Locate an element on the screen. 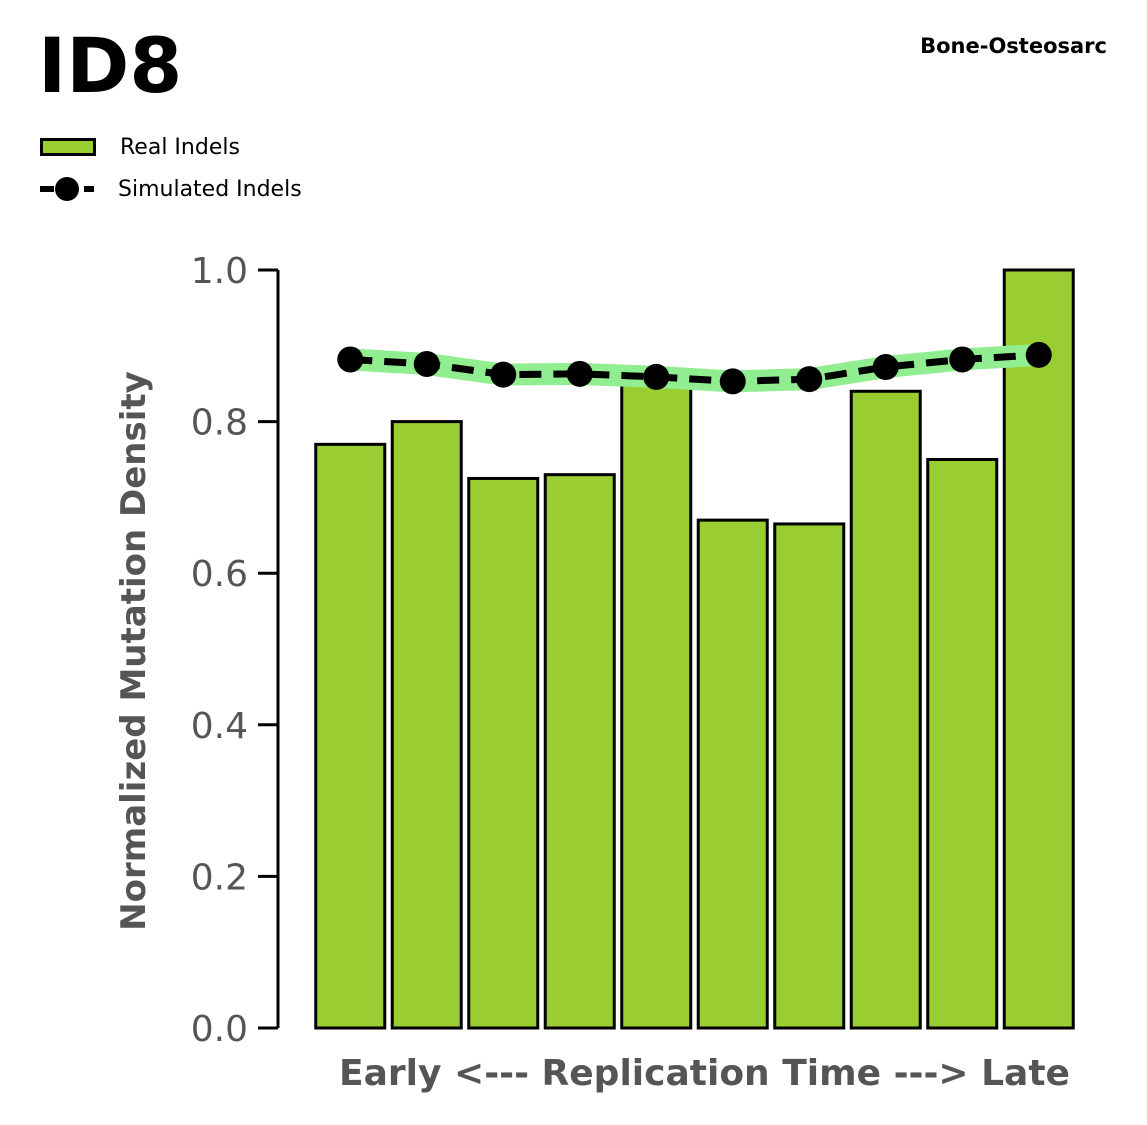 The width and height of the screenshot is (1147, 1125). y-tick-label: 0.4 is located at coordinates (219, 726).